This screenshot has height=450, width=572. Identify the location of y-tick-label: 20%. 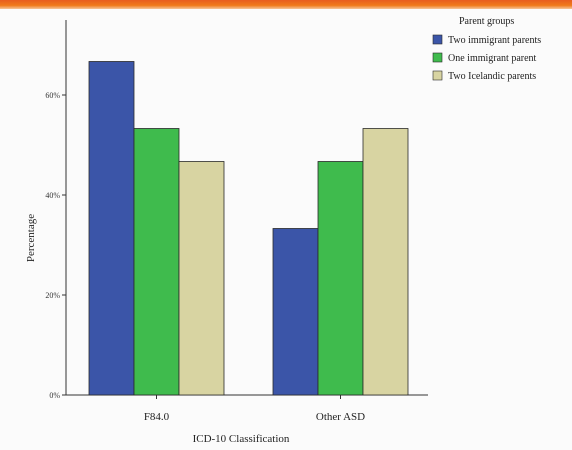
(52, 295).